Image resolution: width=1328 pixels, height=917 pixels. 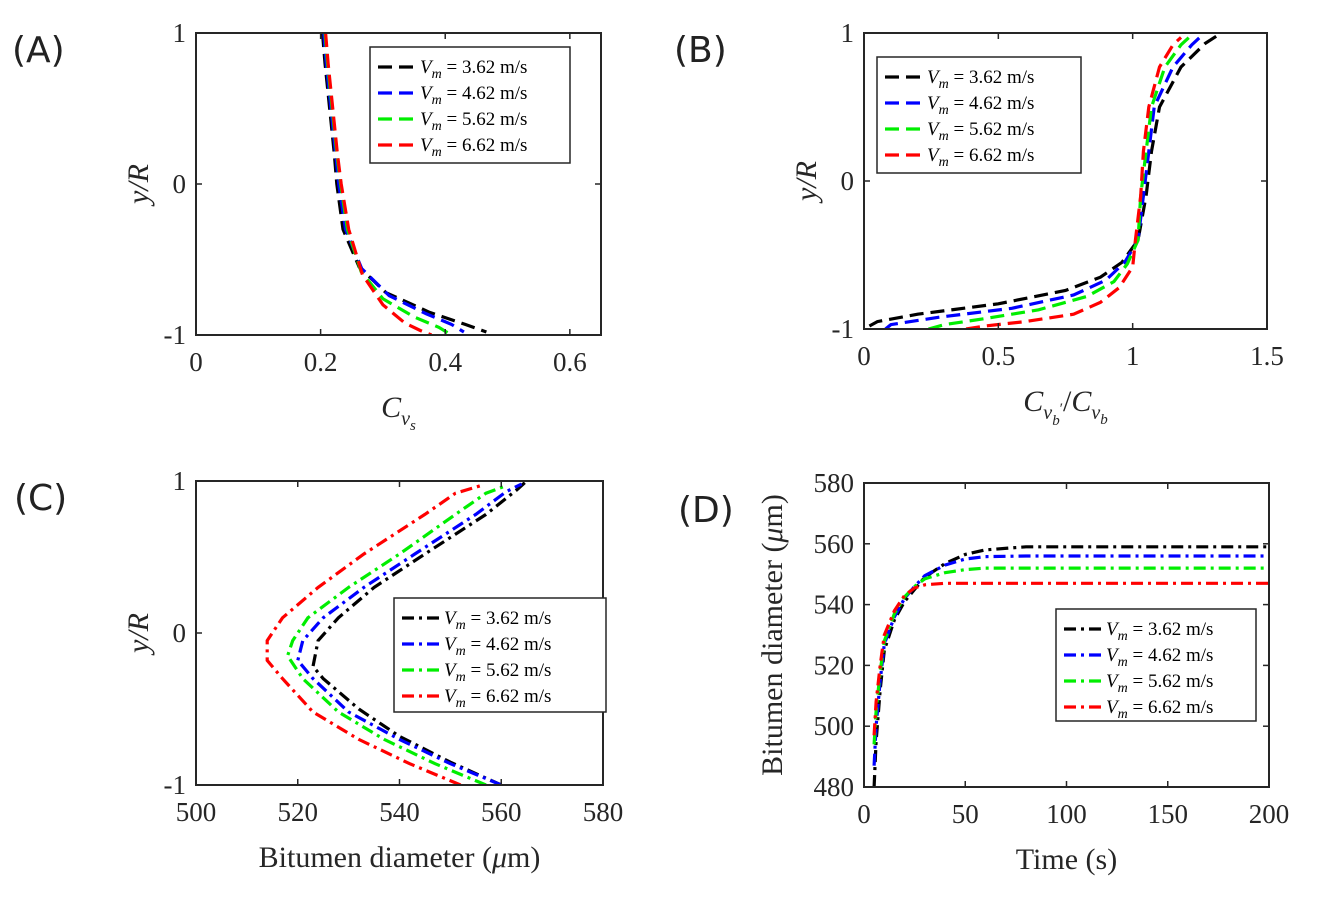 I want to click on y-tick-label: 500, so click(x=834, y=726).